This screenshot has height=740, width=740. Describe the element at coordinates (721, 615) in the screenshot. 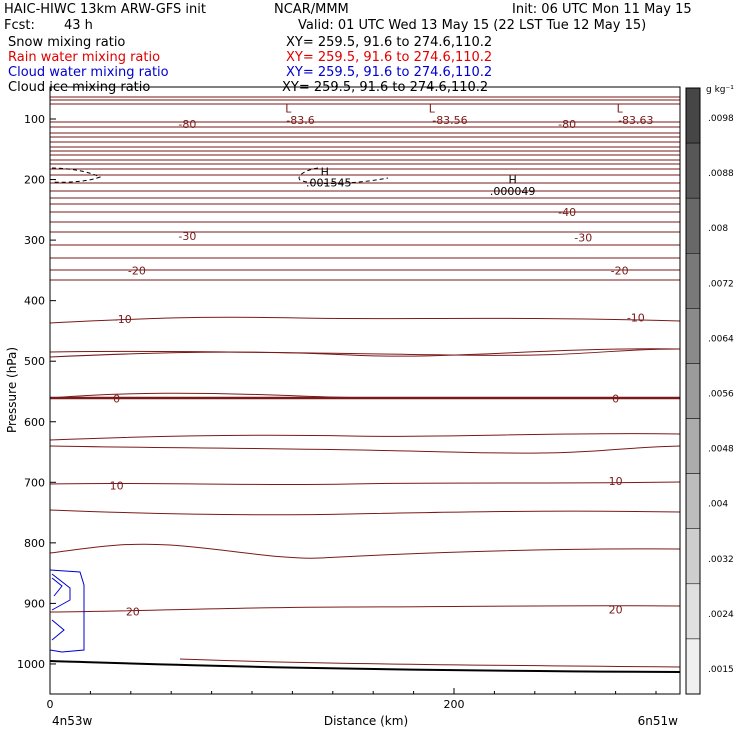

I see `colorbar-label: .0024` at that location.